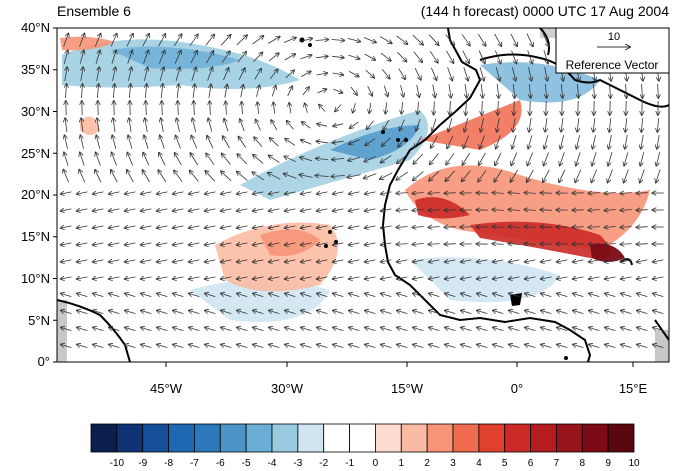 The image size is (673, 471). What do you see at coordinates (246, 463) in the screenshot?
I see `colorbar-tick-label: -5` at bounding box center [246, 463].